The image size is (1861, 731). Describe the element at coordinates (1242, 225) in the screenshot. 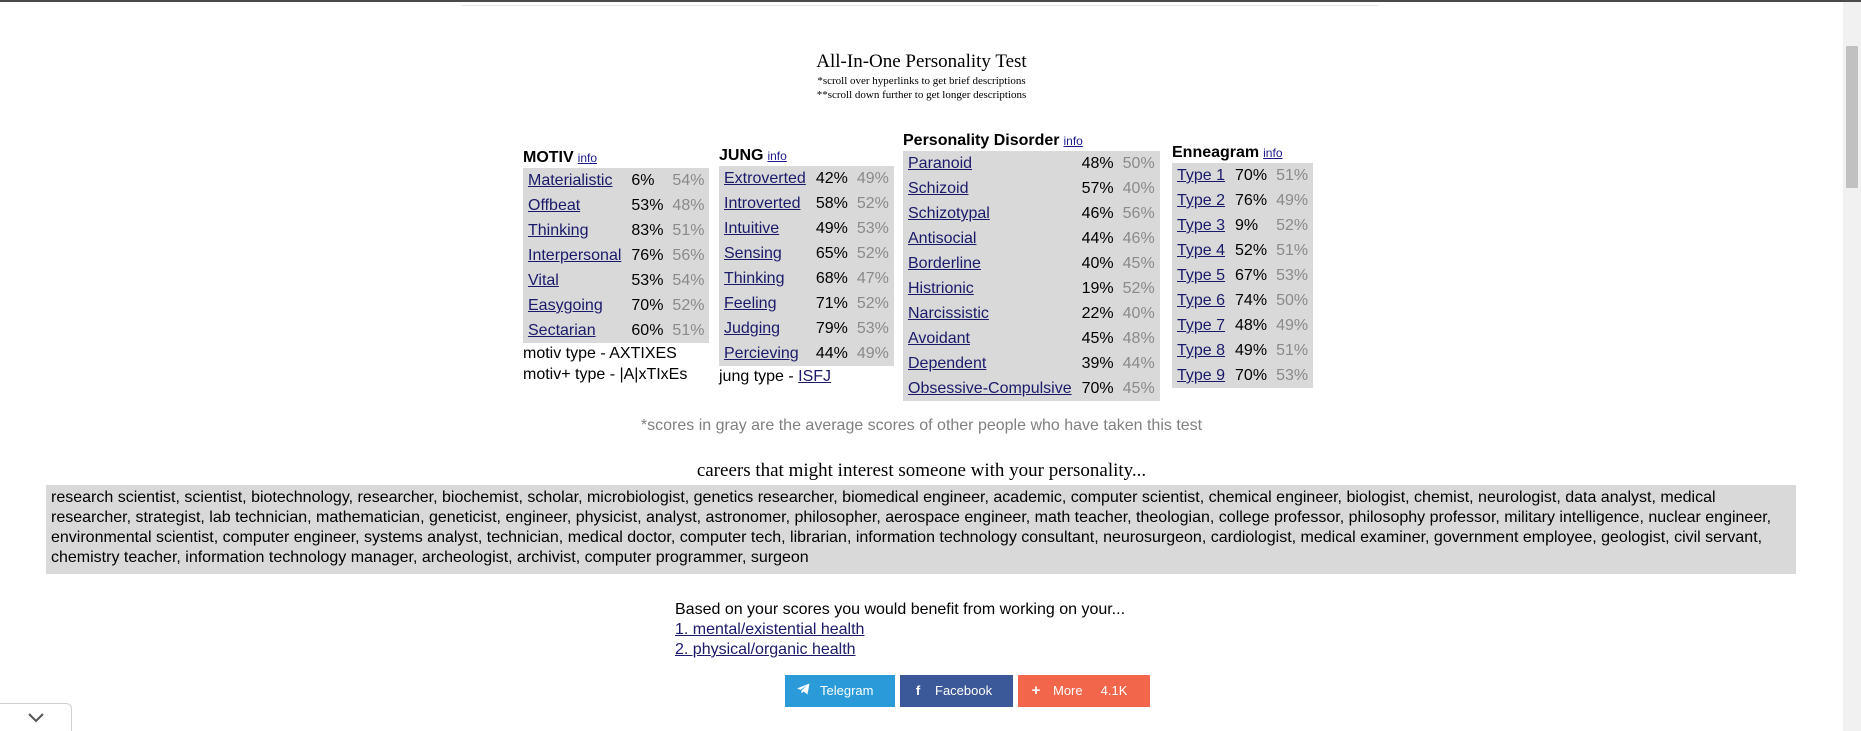

I see `table-row: Type 3 9% 52%` at that location.